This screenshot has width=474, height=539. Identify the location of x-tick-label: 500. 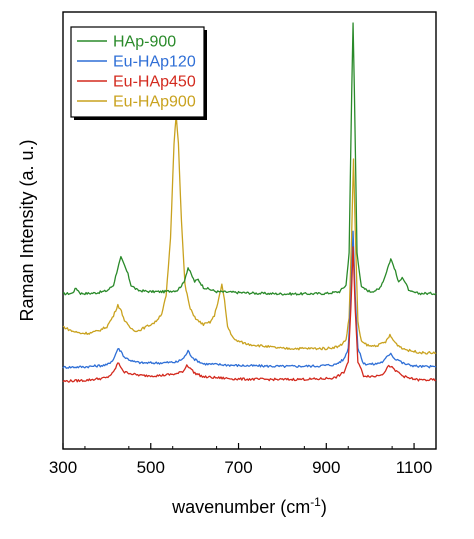
(151, 467).